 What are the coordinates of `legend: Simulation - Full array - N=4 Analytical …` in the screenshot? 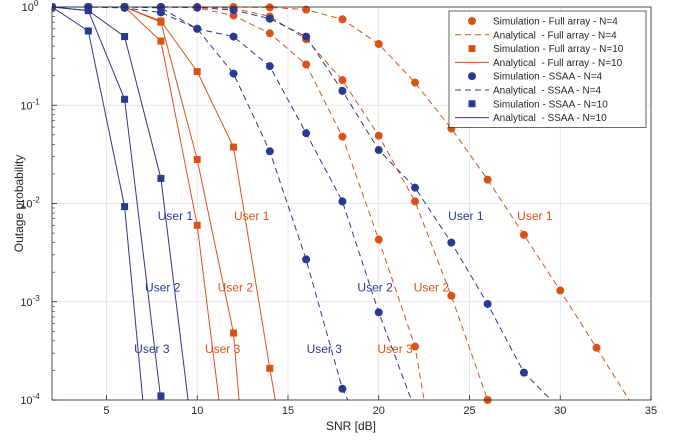 It's located at (547, 69).